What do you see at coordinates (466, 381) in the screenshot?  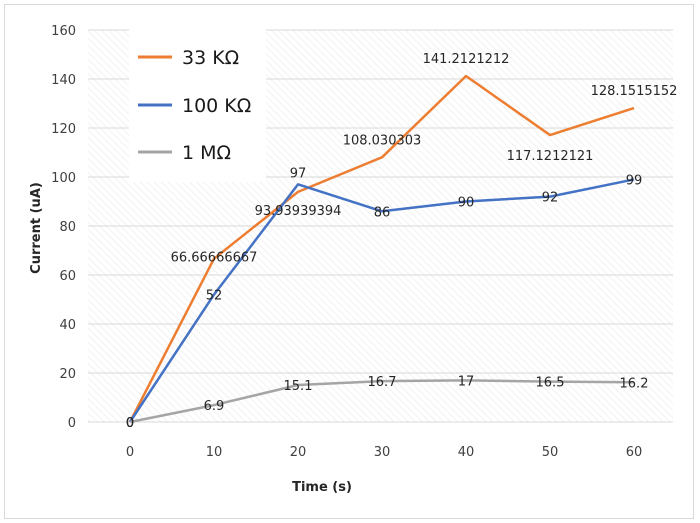 I see `data-label-1-m: 17` at bounding box center [466, 381].